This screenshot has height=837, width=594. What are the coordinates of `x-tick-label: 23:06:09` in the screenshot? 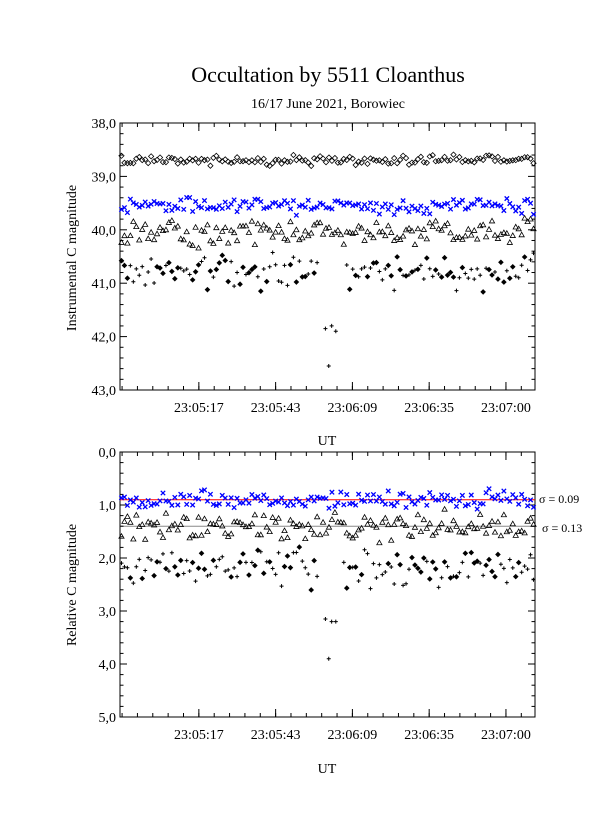 It's located at (353, 408).